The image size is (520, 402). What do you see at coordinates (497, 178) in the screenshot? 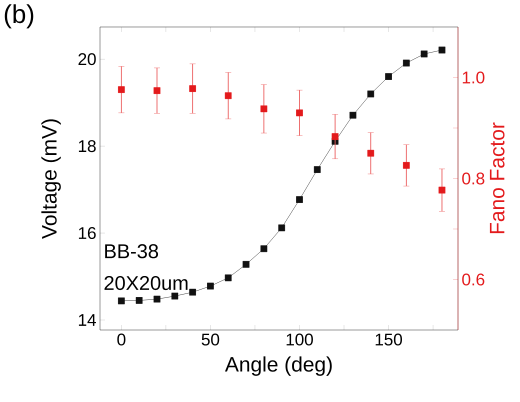
I see `y2-axis-title: Fano Factor` at bounding box center [497, 178].